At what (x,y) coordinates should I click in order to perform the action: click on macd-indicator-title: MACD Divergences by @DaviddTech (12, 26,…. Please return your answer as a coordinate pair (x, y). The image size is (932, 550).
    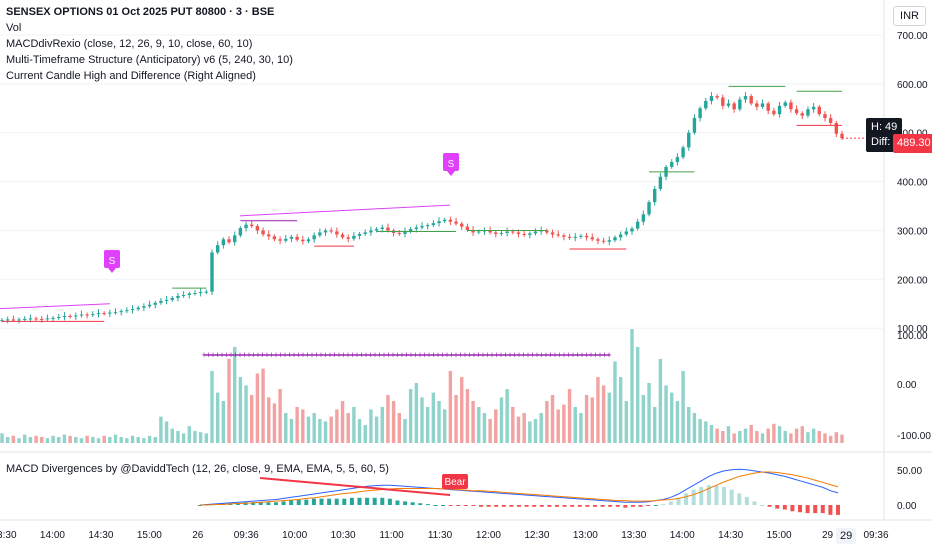
    Looking at the image, I should click on (197, 469).